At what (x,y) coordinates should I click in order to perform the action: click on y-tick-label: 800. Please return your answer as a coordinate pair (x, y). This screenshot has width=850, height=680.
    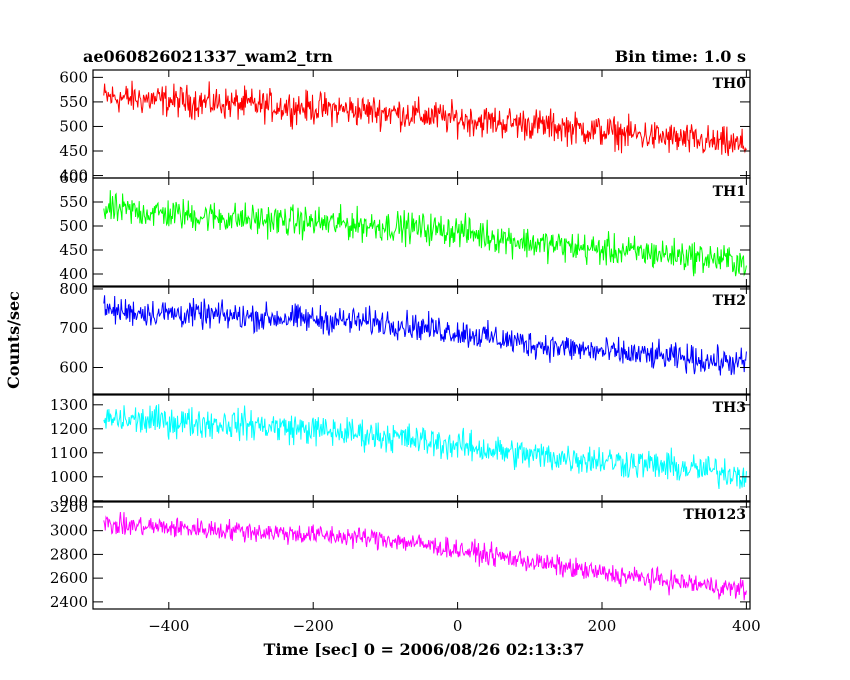
    Looking at the image, I should click on (73, 289).